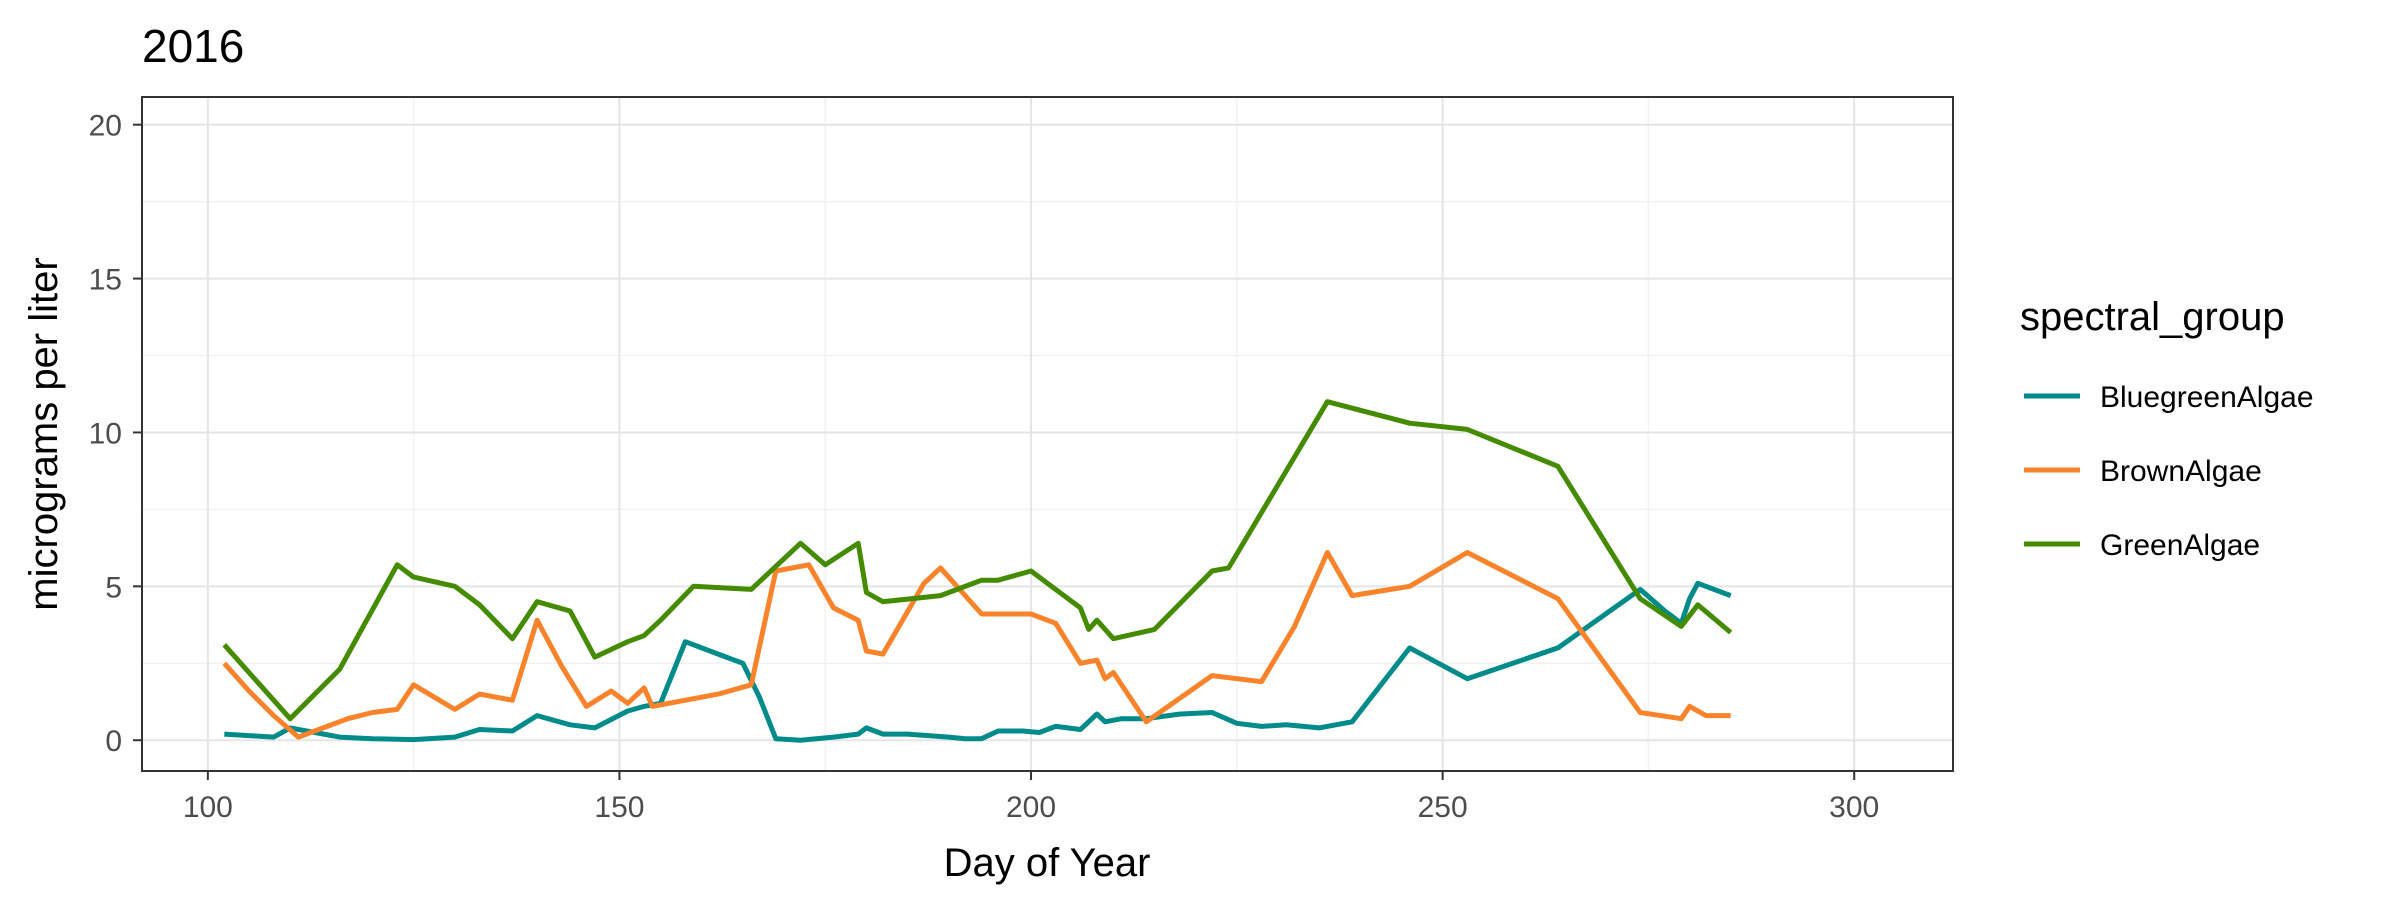 The height and width of the screenshot is (900, 2400). I want to click on legend-title: spectral_group, so click(2152, 317).